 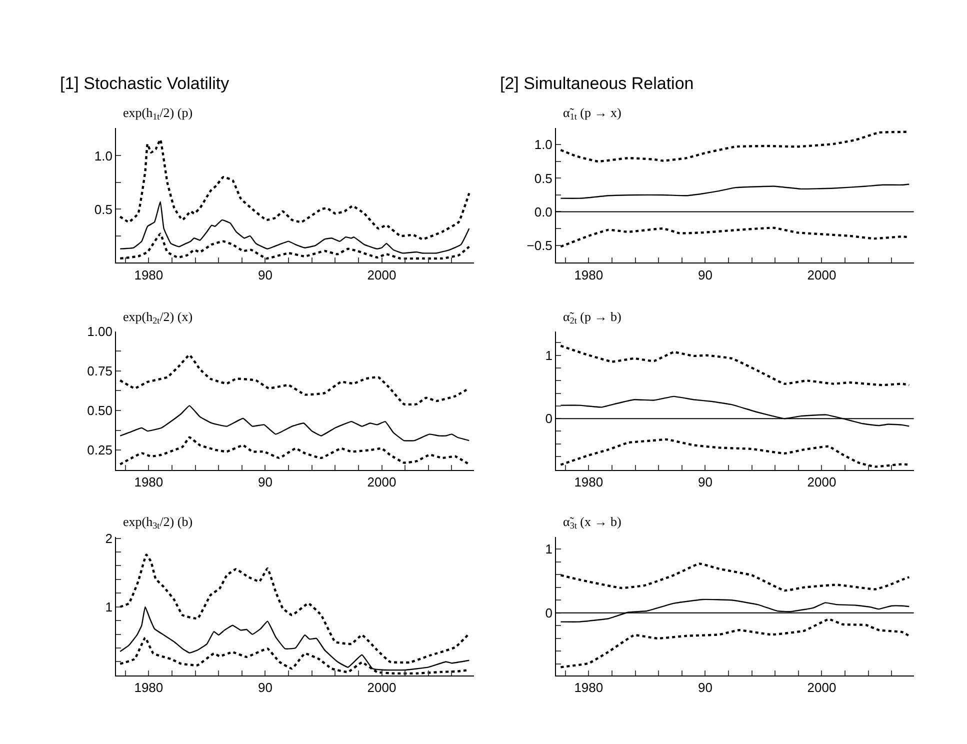 What do you see at coordinates (543, 212) in the screenshot?
I see `y-tick-label: 0.0` at bounding box center [543, 212].